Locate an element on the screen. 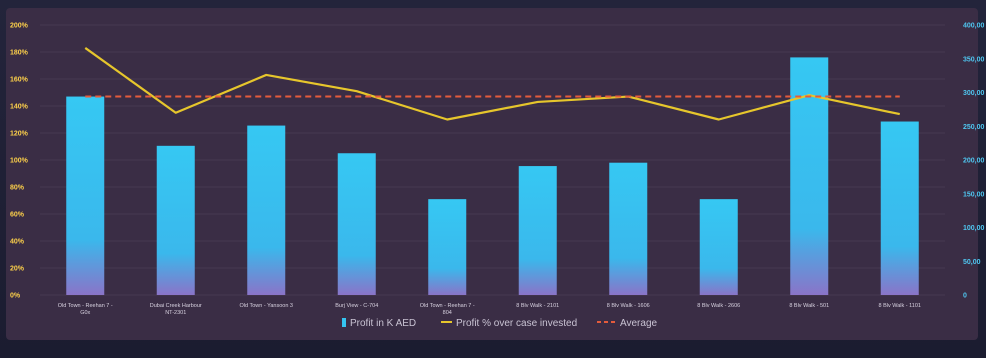  right-tick-label: 350,00 is located at coordinates (974, 59).